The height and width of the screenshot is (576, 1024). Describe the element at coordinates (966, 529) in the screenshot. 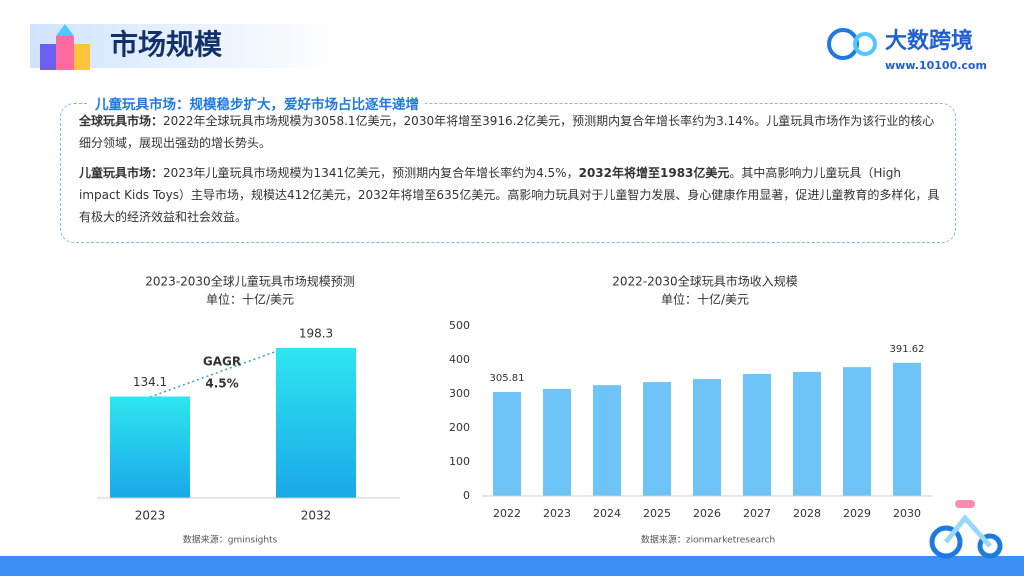

I see `bike-icon` at that location.